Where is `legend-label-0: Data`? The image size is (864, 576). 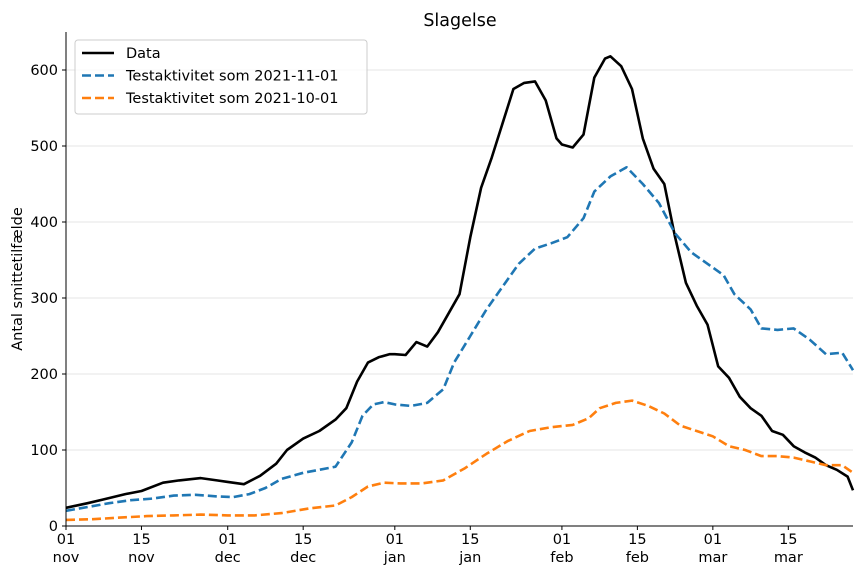 legend-label-0: Data is located at coordinates (143, 54).